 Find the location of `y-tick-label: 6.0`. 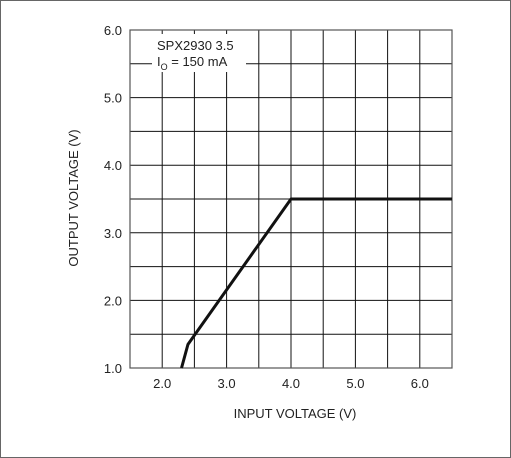

y-tick-label: 6.0 is located at coordinates (113, 30).